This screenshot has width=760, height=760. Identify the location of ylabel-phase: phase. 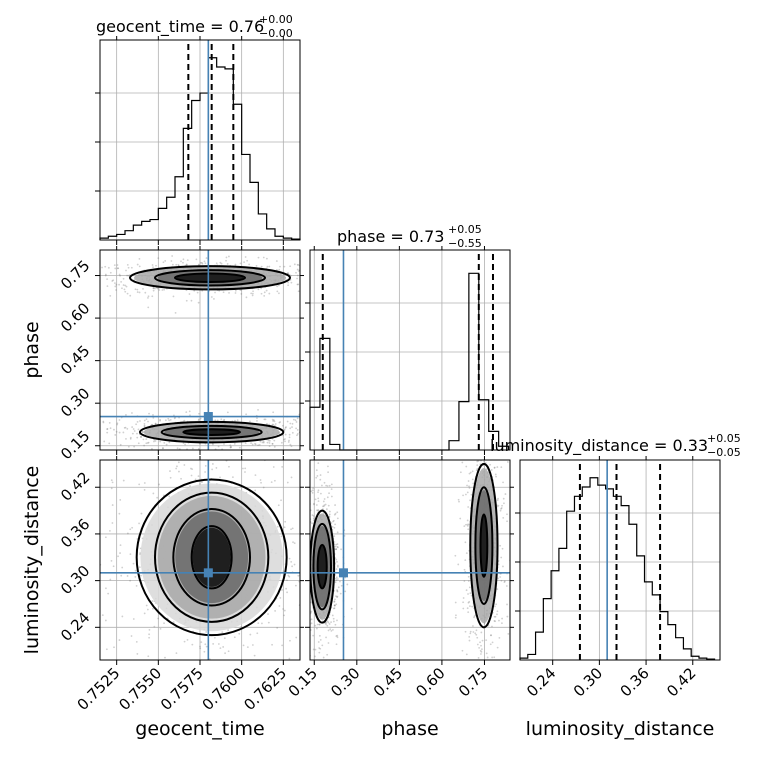
(32, 349).